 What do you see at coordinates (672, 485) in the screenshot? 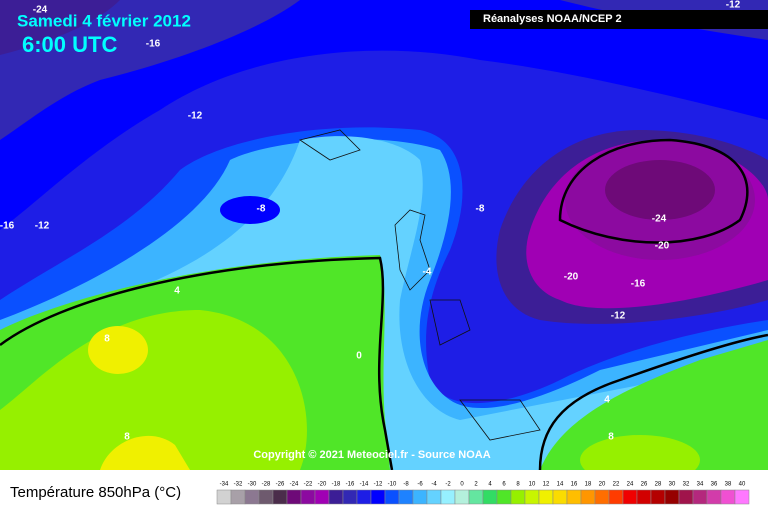
I see `scale-label: 30` at bounding box center [672, 485].